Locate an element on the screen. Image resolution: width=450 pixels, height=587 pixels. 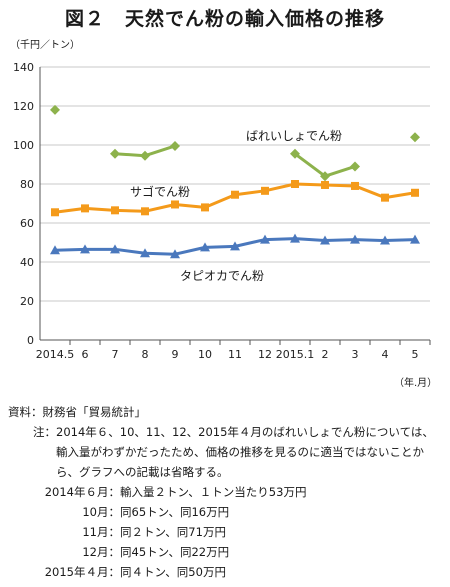
x-tick-label: 2015.1 is located at coordinates (295, 354).